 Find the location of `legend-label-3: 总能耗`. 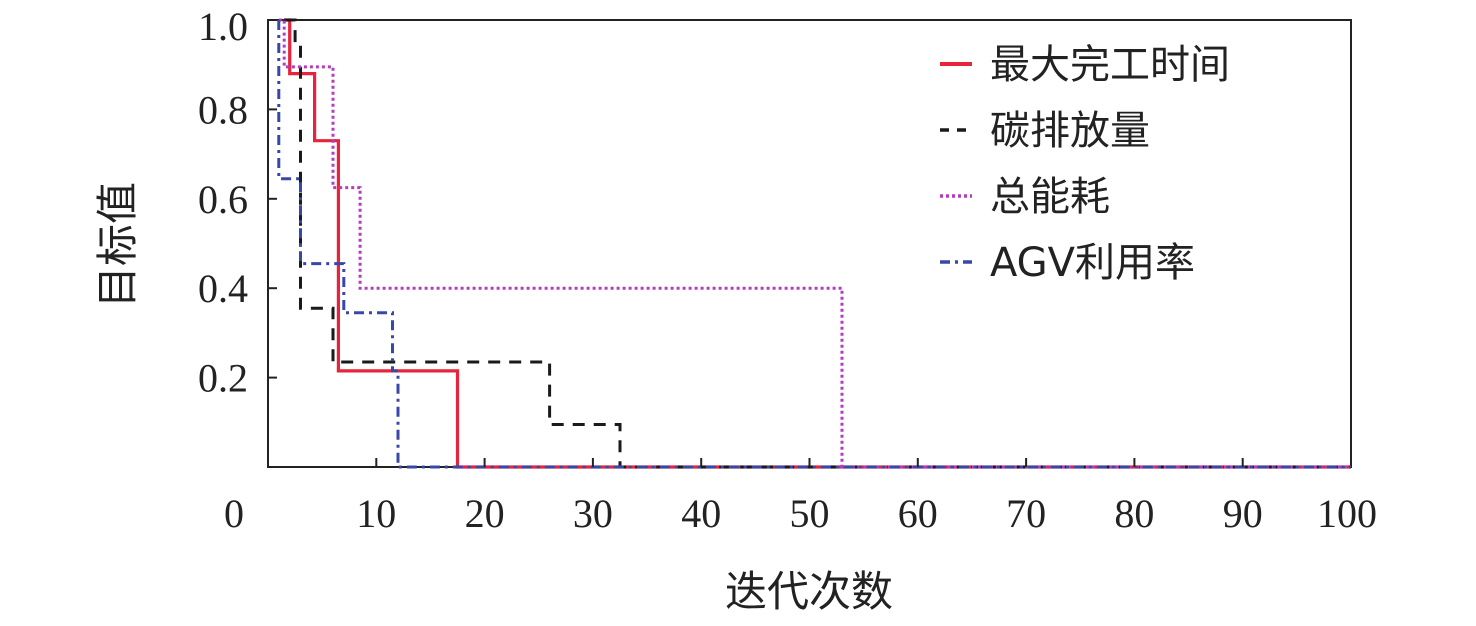

legend-label-3: 总能耗 is located at coordinates (1050, 197).